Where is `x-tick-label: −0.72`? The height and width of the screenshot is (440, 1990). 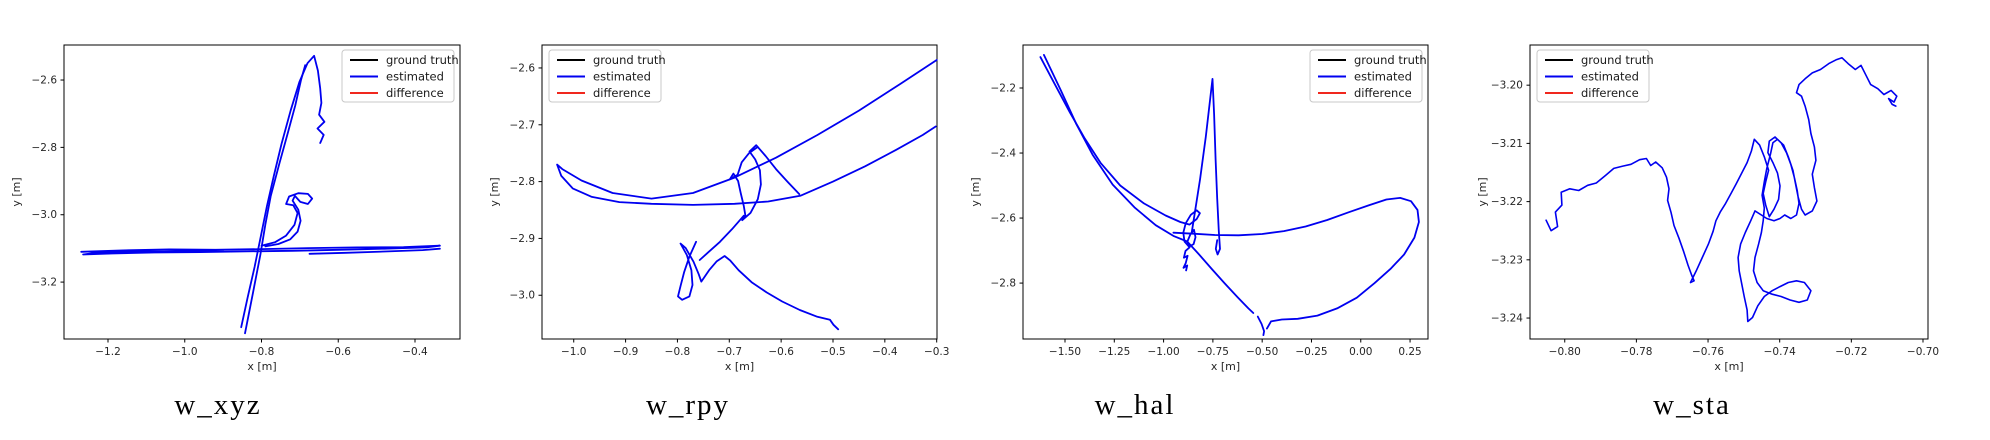
x-tick-label: −0.72 is located at coordinates (1851, 352).